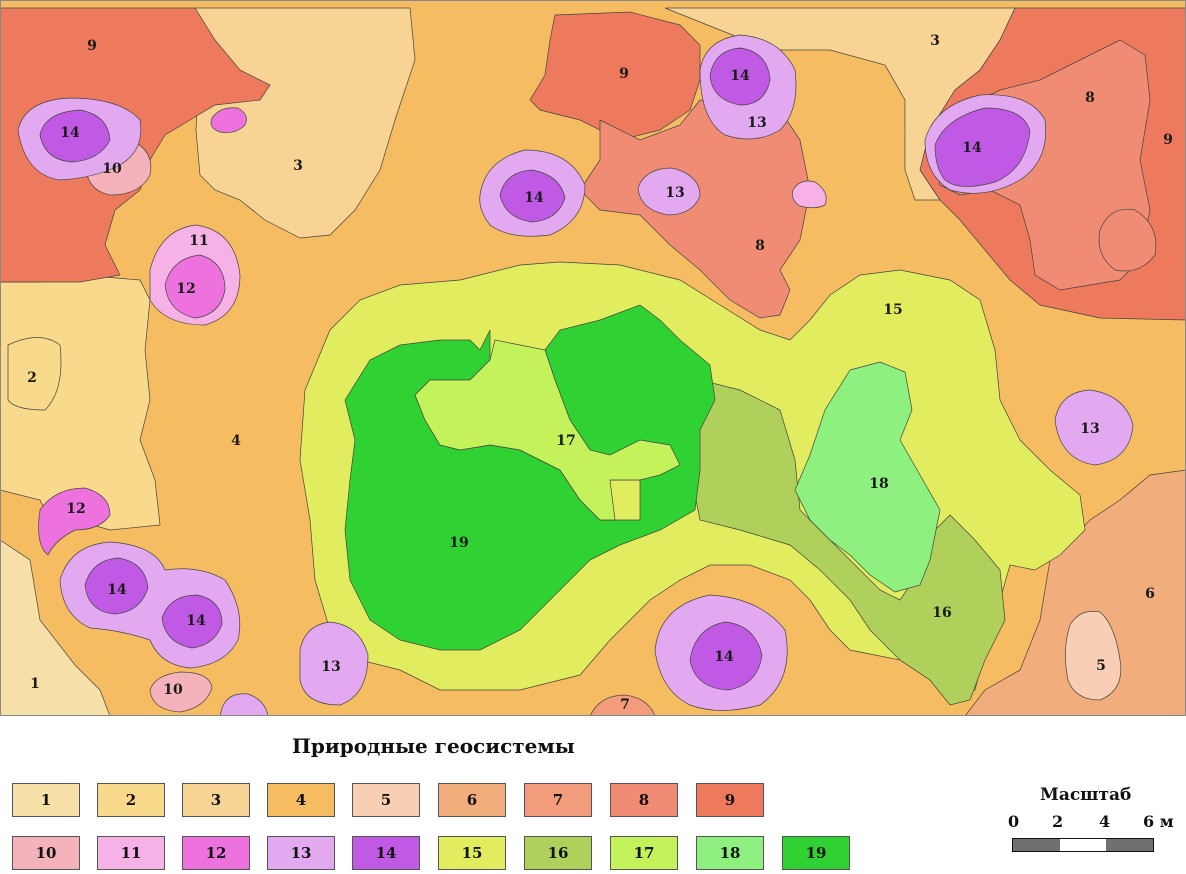 Image resolution: width=1186 pixels, height=874 pixels. What do you see at coordinates (472, 853) in the screenshot?
I see `legend-swatch: 15` at bounding box center [472, 853].